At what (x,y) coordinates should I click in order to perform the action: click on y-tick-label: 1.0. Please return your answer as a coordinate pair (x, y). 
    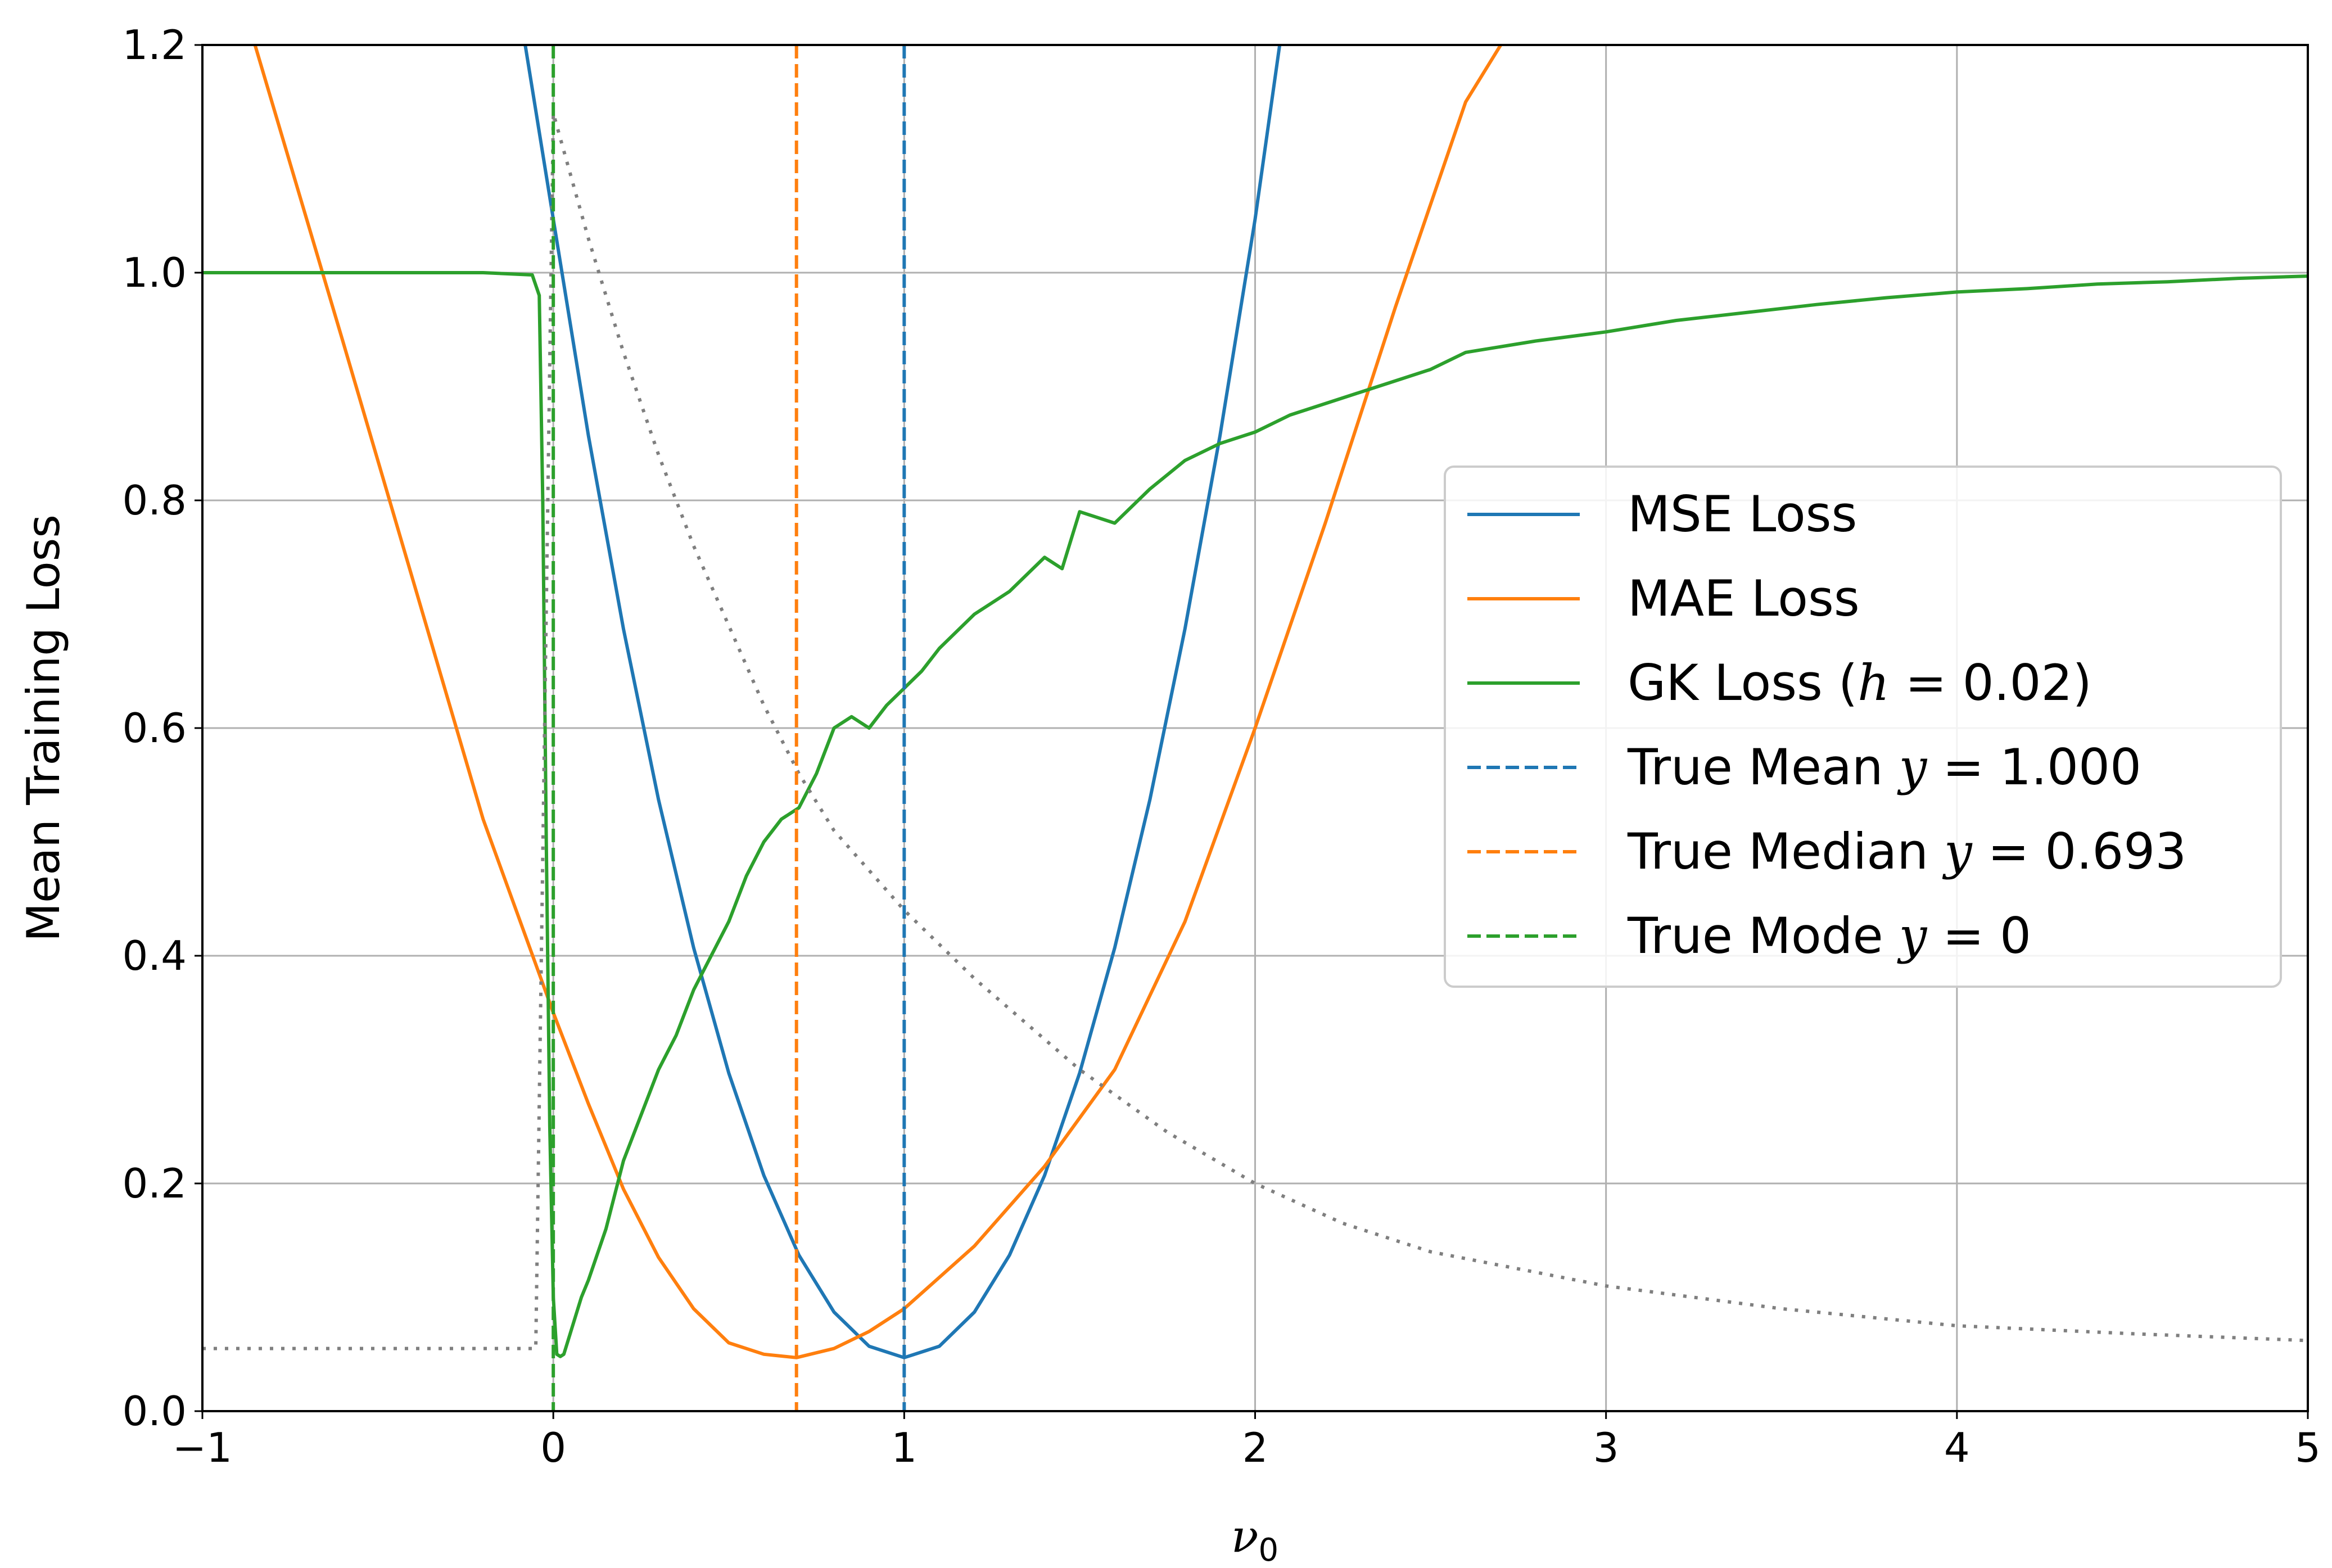
    Looking at the image, I should click on (154, 272).